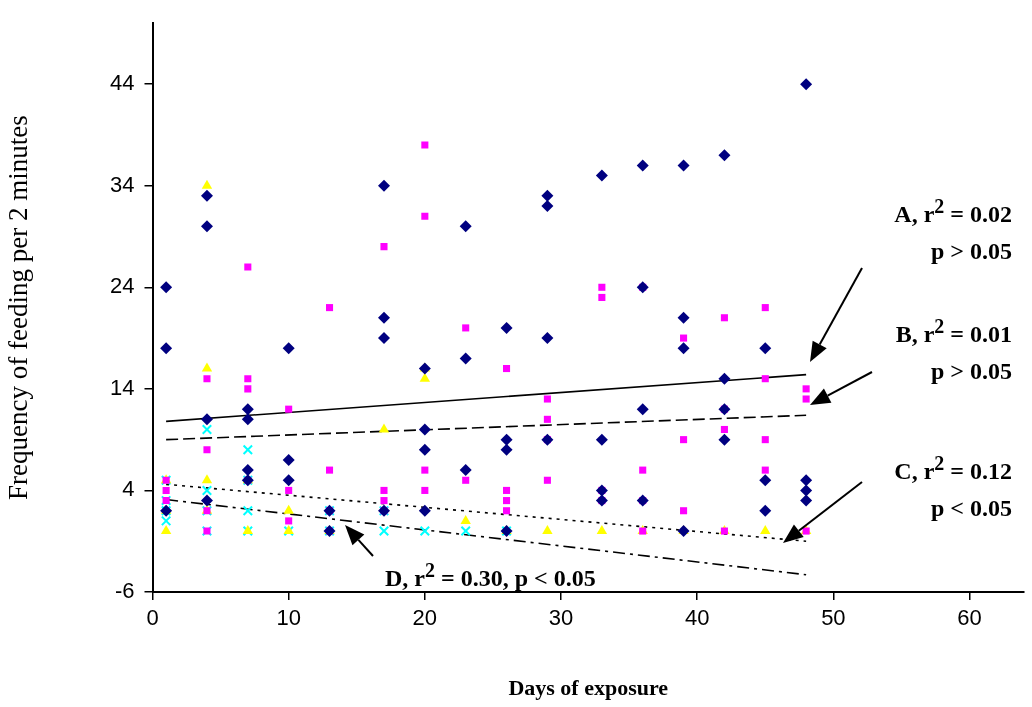 The image size is (1032, 707). What do you see at coordinates (588, 688) in the screenshot?
I see `x-axis-title: Days of exposure` at bounding box center [588, 688].